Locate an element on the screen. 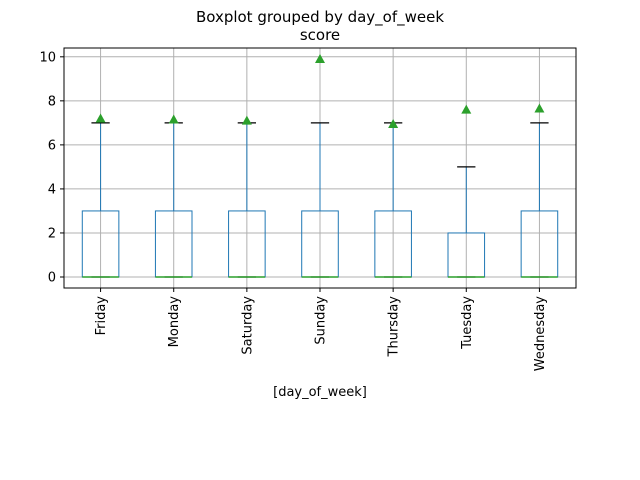  y-tick-label: 8 is located at coordinates (52, 101).